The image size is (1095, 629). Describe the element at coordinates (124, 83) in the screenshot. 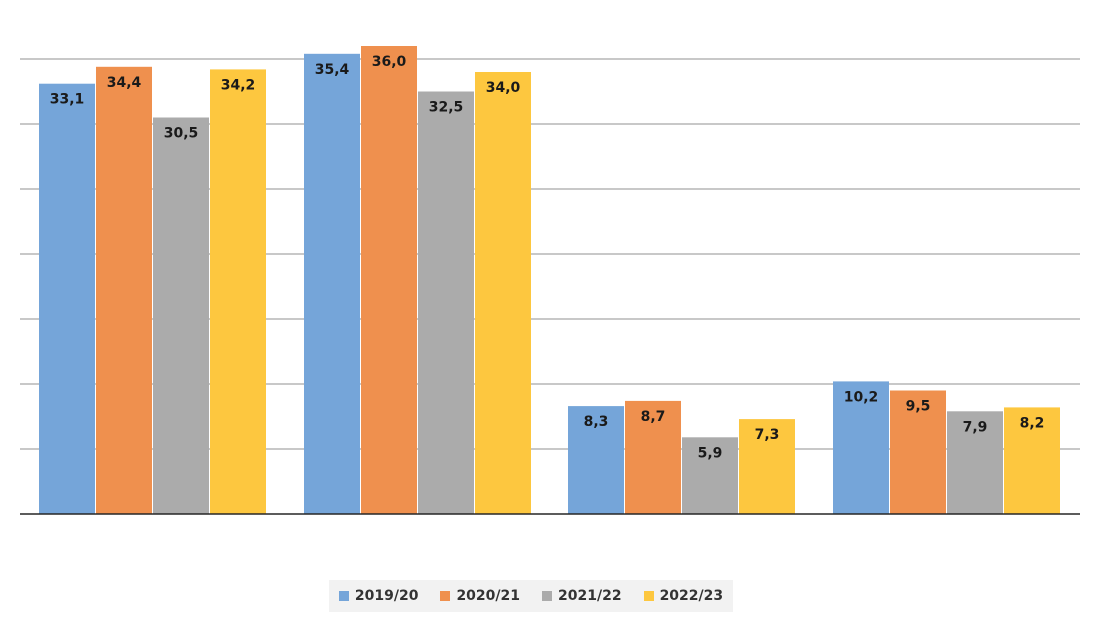

I see `data-label-series-2-group-1: 34,4` at that location.